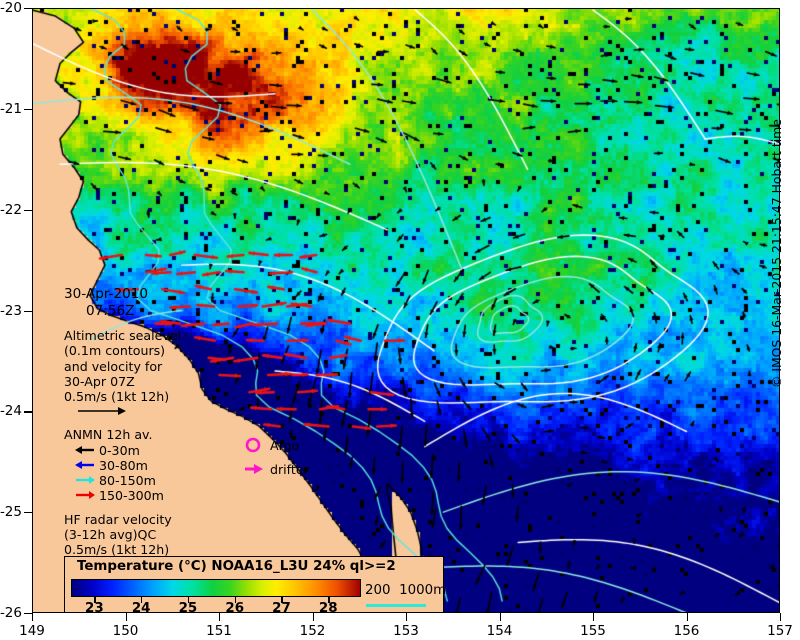 The image size is (800, 640). I want to click on anmn-arrow-30-80m-icon, so click(85, 465).